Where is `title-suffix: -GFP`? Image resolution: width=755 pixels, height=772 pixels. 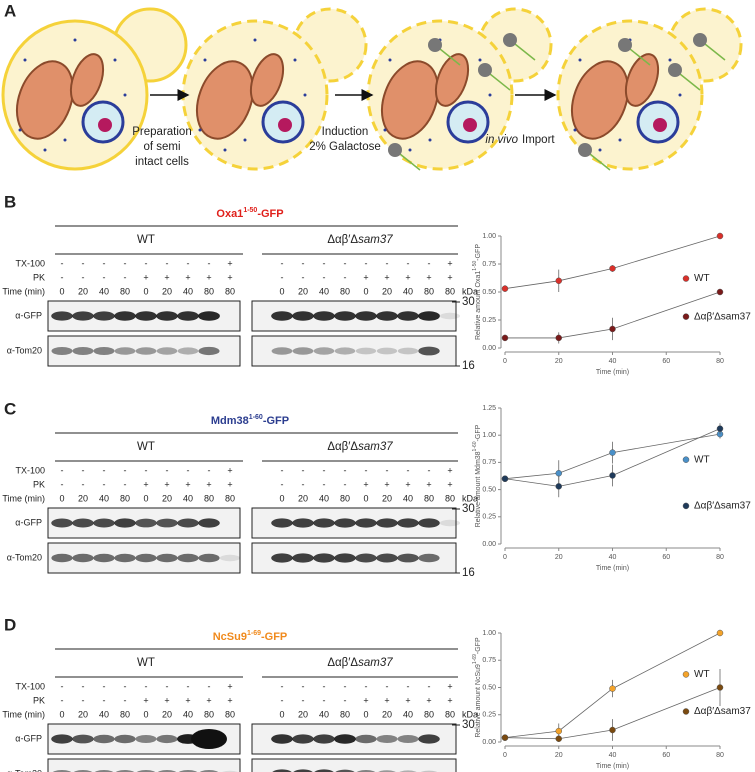
title-suffix: -GFP is located at coordinates (270, 214).